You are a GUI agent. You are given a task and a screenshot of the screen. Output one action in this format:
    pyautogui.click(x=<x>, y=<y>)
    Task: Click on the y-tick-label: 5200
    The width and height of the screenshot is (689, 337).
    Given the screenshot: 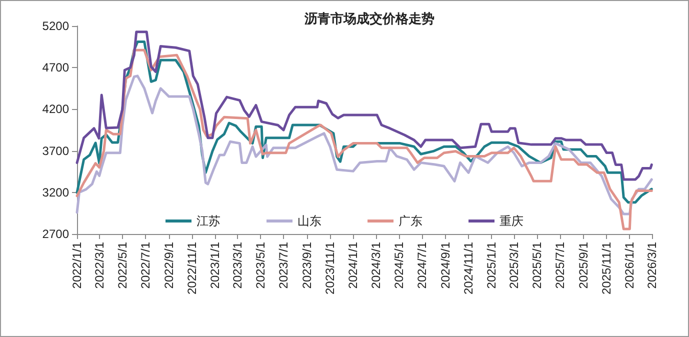 What is the action you would take?
    pyautogui.click(x=56, y=26)
    